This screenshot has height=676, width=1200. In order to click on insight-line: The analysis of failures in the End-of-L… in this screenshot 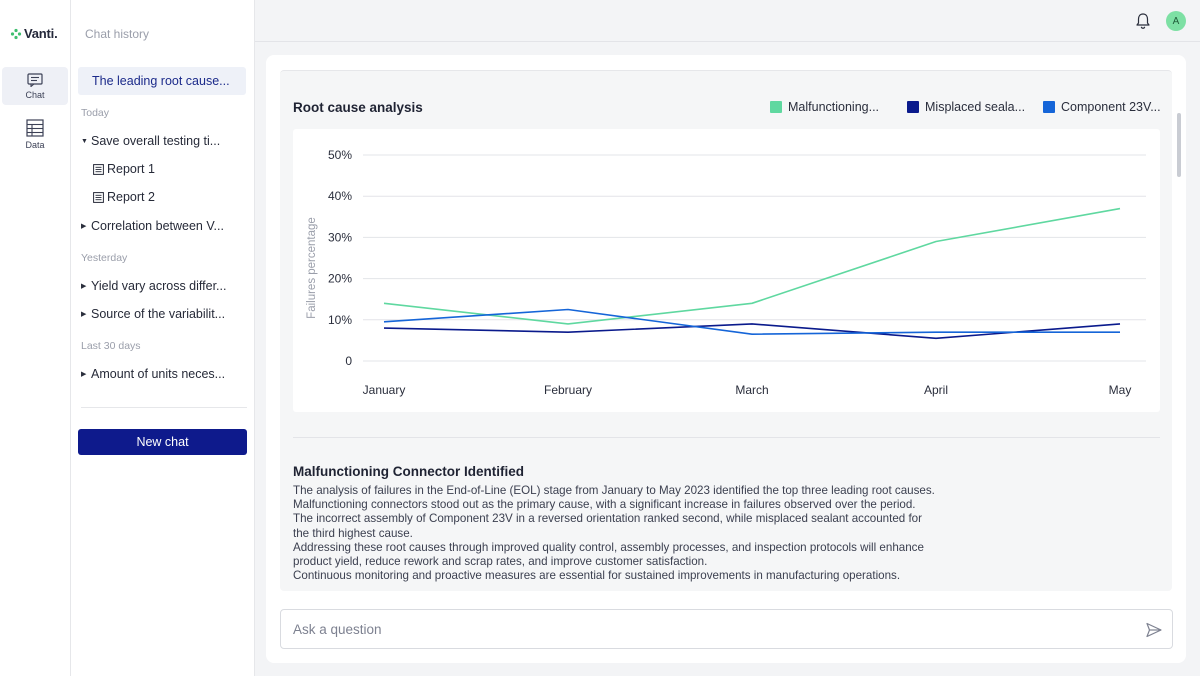, I will do `click(614, 490)`.